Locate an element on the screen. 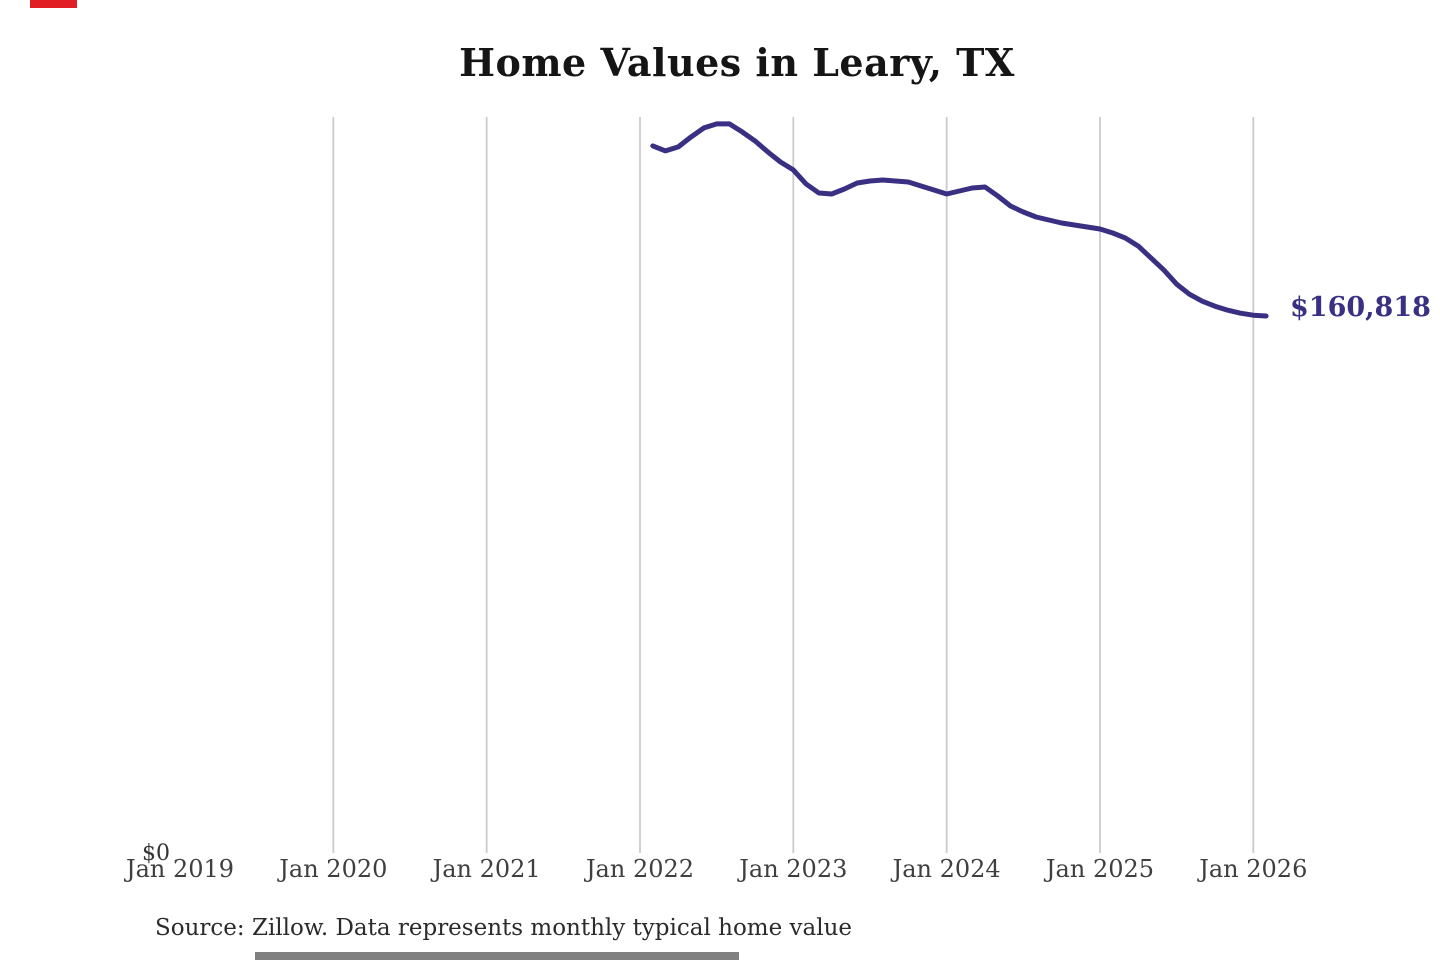 The height and width of the screenshot is (960, 1440). x-tick-label-jan-2024: Jan 2024 is located at coordinates (946, 869).